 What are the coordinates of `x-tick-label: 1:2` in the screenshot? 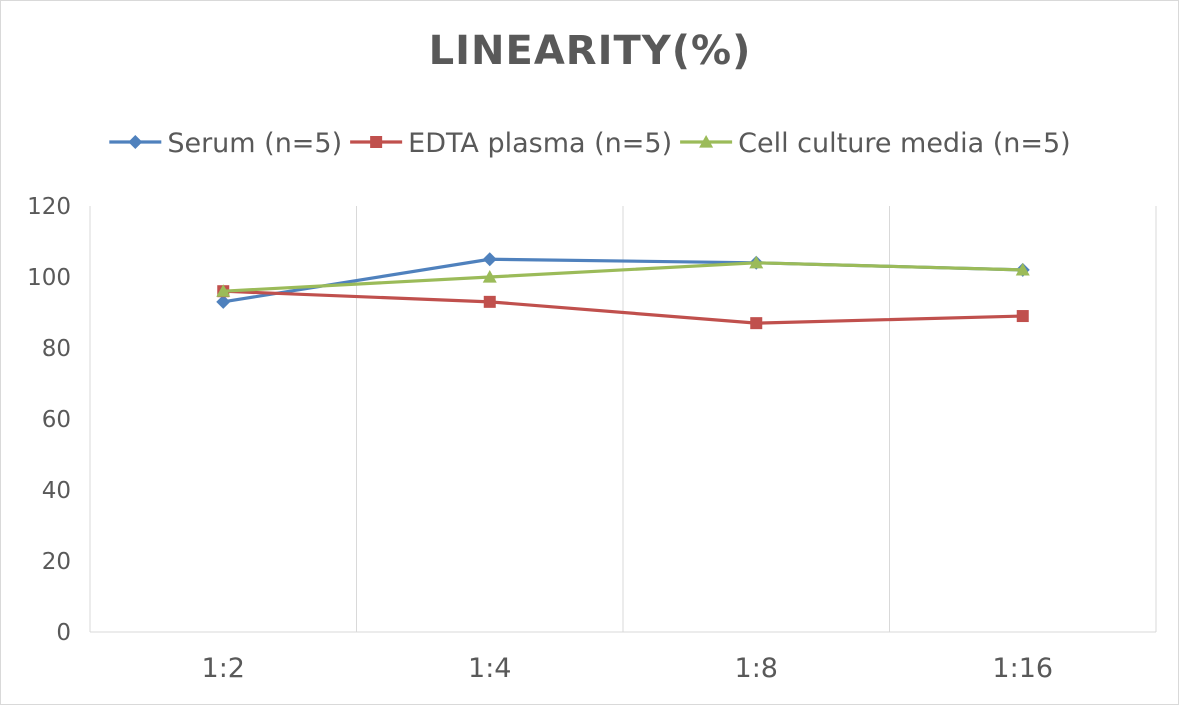 It's located at (223, 668).